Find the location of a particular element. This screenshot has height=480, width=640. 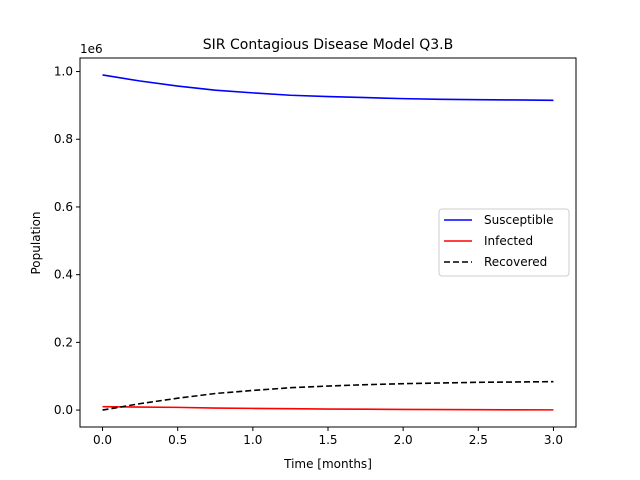

x-tick-label: 2.5 is located at coordinates (478, 440).